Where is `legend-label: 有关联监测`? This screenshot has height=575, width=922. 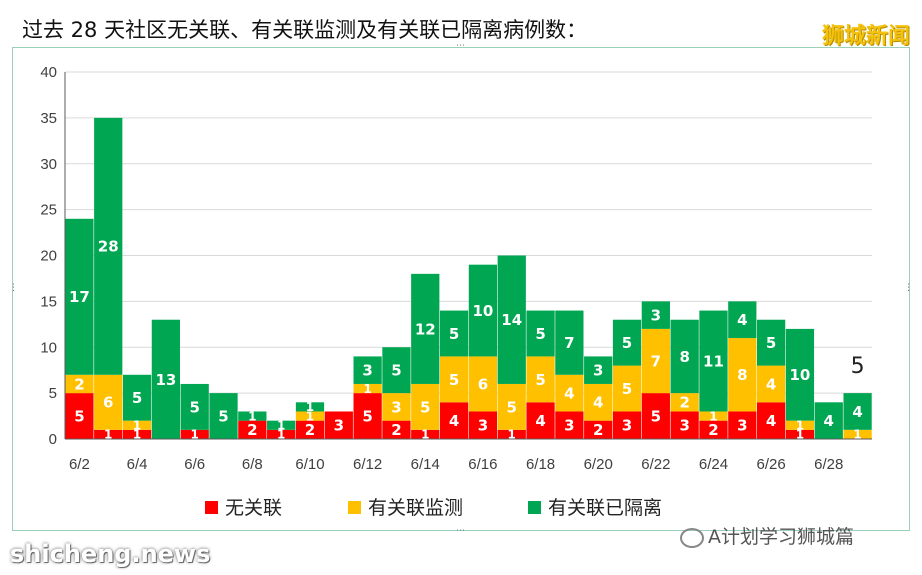
legend-label: 有关联监测 is located at coordinates (415, 508).